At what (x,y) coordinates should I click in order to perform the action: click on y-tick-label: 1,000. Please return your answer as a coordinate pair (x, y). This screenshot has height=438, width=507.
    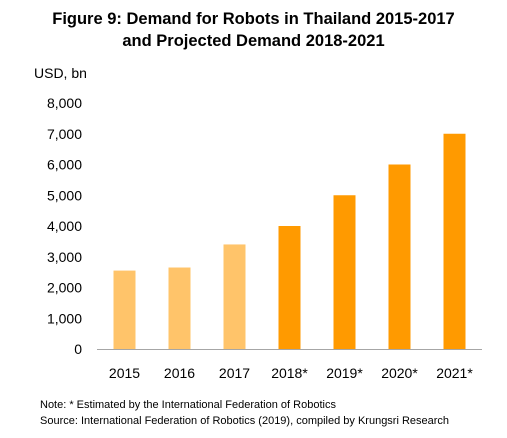
    Looking at the image, I should click on (64, 318).